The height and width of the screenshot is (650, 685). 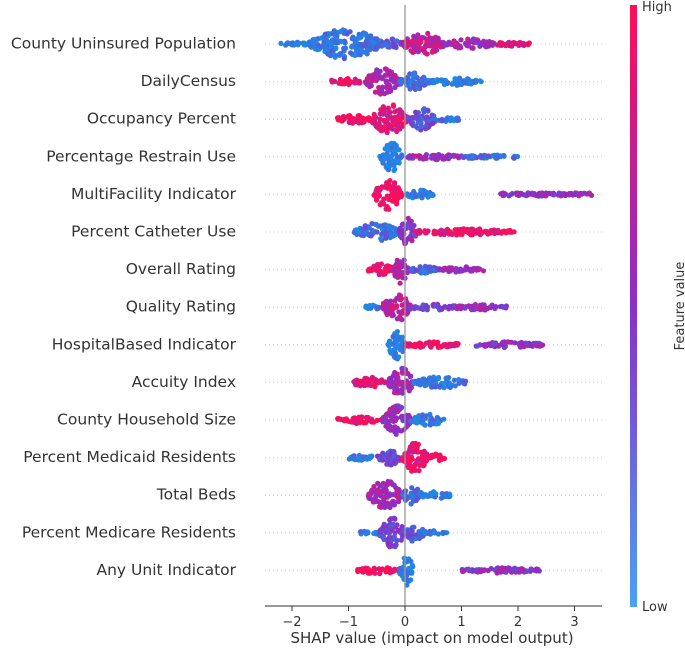 What do you see at coordinates (679, 306) in the screenshot?
I see `colorbar-title: Feature value` at bounding box center [679, 306].